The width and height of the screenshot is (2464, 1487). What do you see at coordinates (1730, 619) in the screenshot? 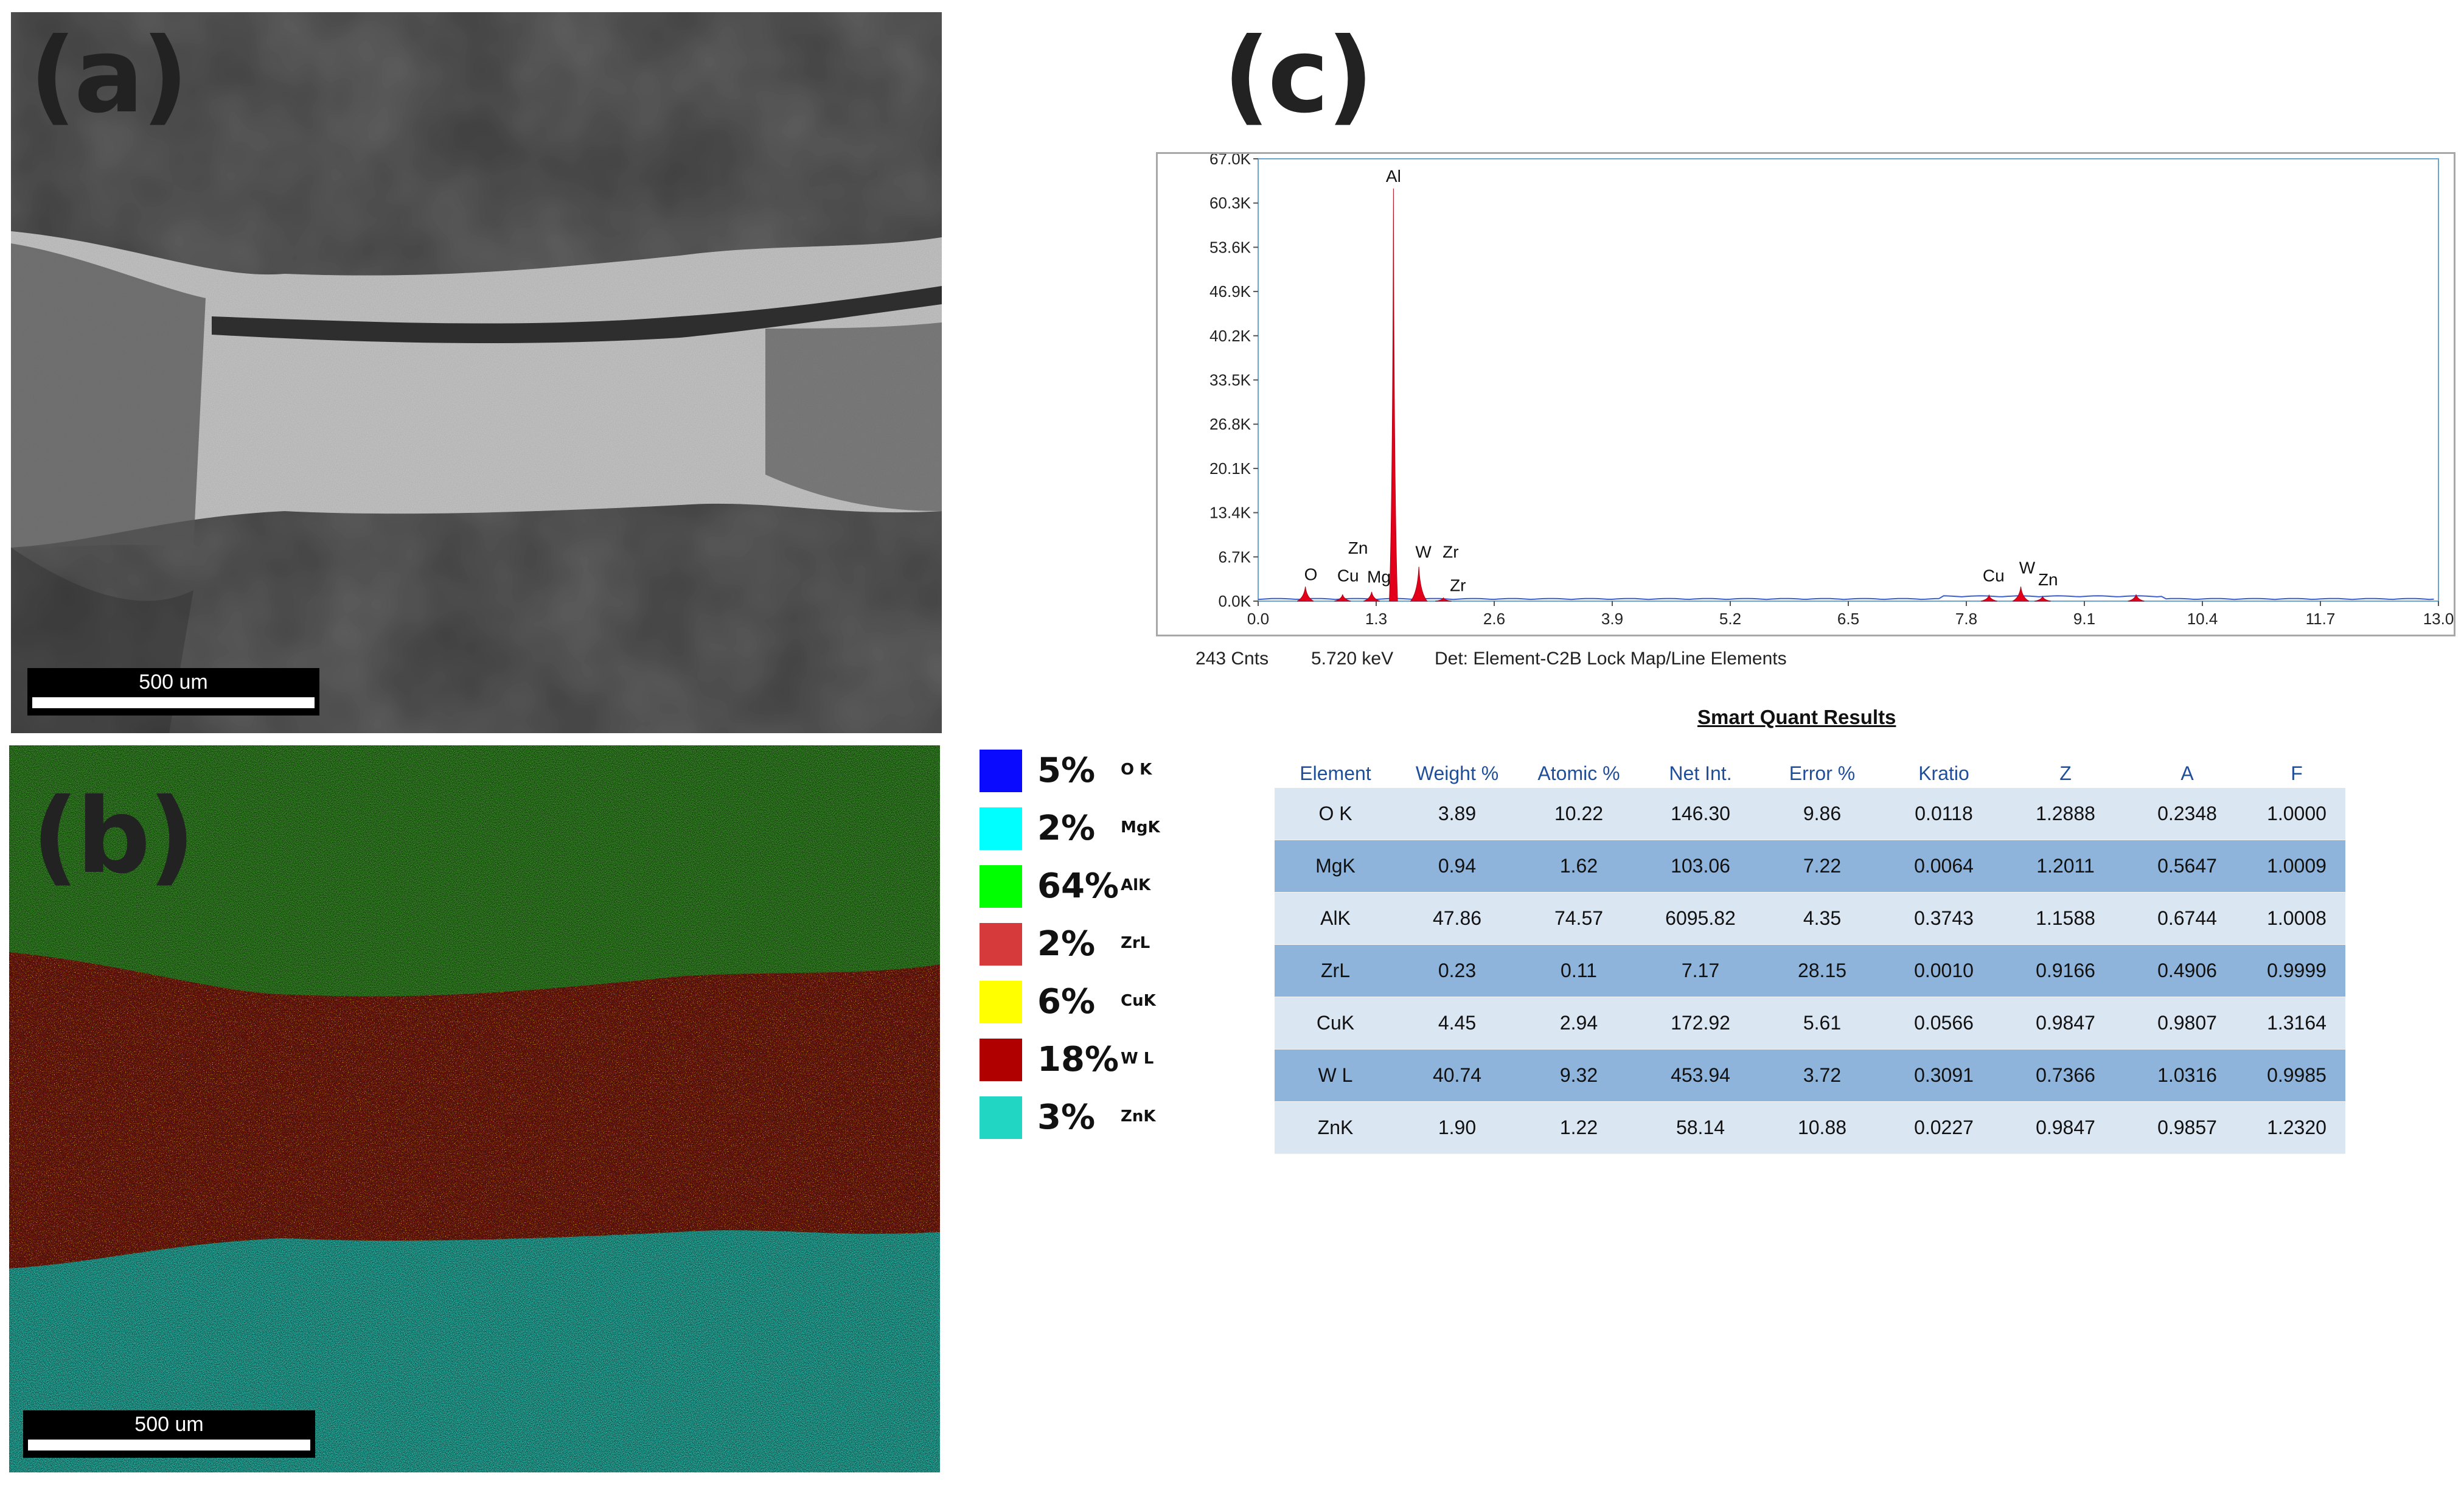
I see `x-tick-label: 5.2` at bounding box center [1730, 619].